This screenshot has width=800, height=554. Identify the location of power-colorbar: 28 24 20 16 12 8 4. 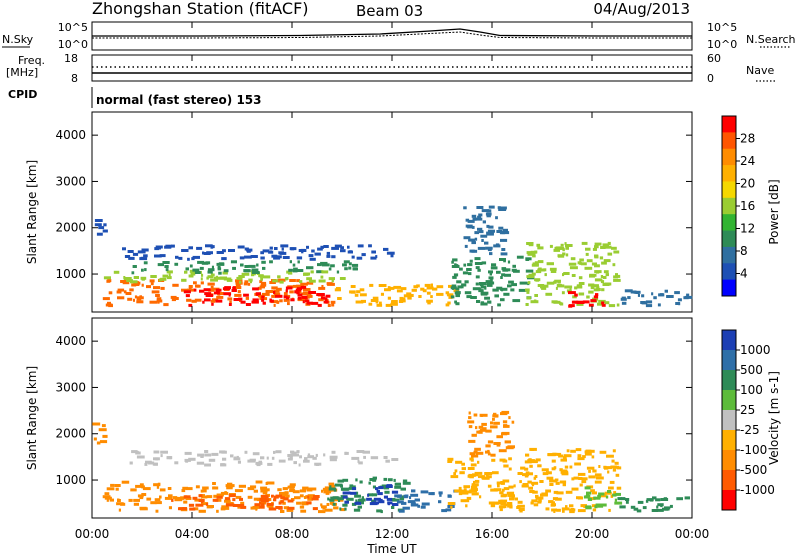
(738, 206).